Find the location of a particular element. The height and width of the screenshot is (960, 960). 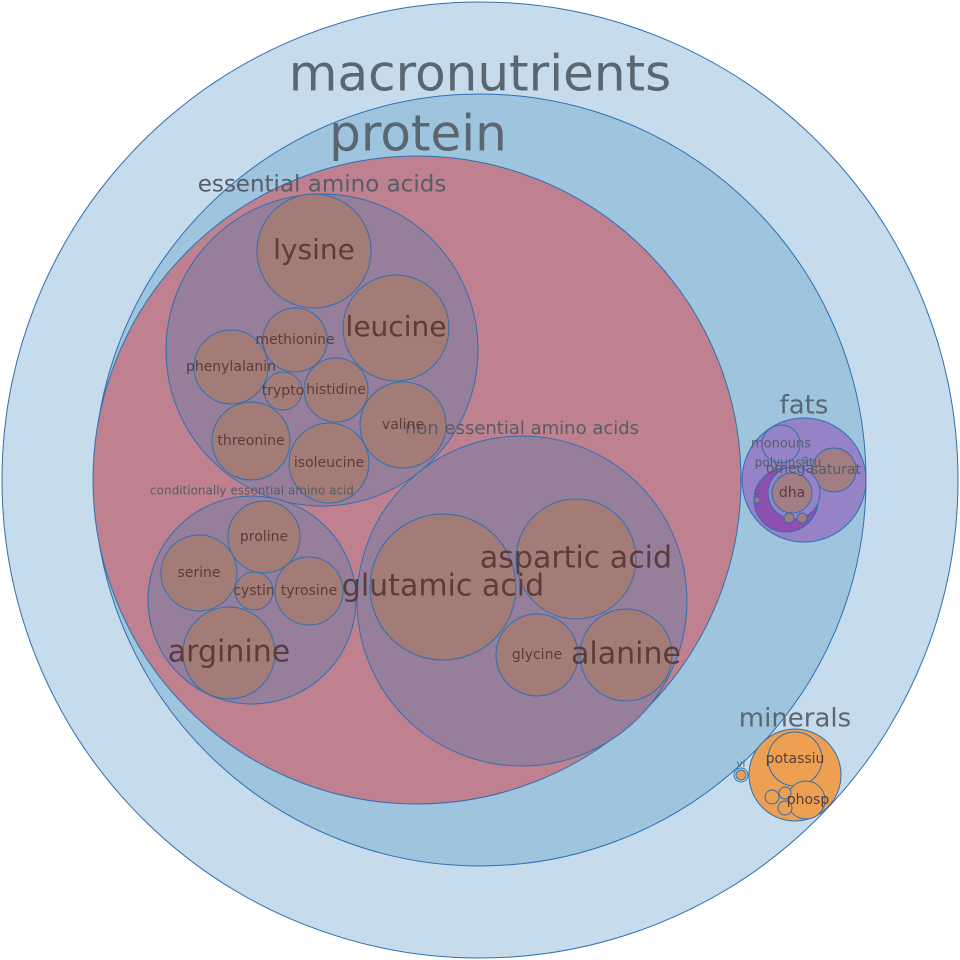

label-conditionally-essential-amino-acid: conditionally essential amino acid is located at coordinates (252, 491).